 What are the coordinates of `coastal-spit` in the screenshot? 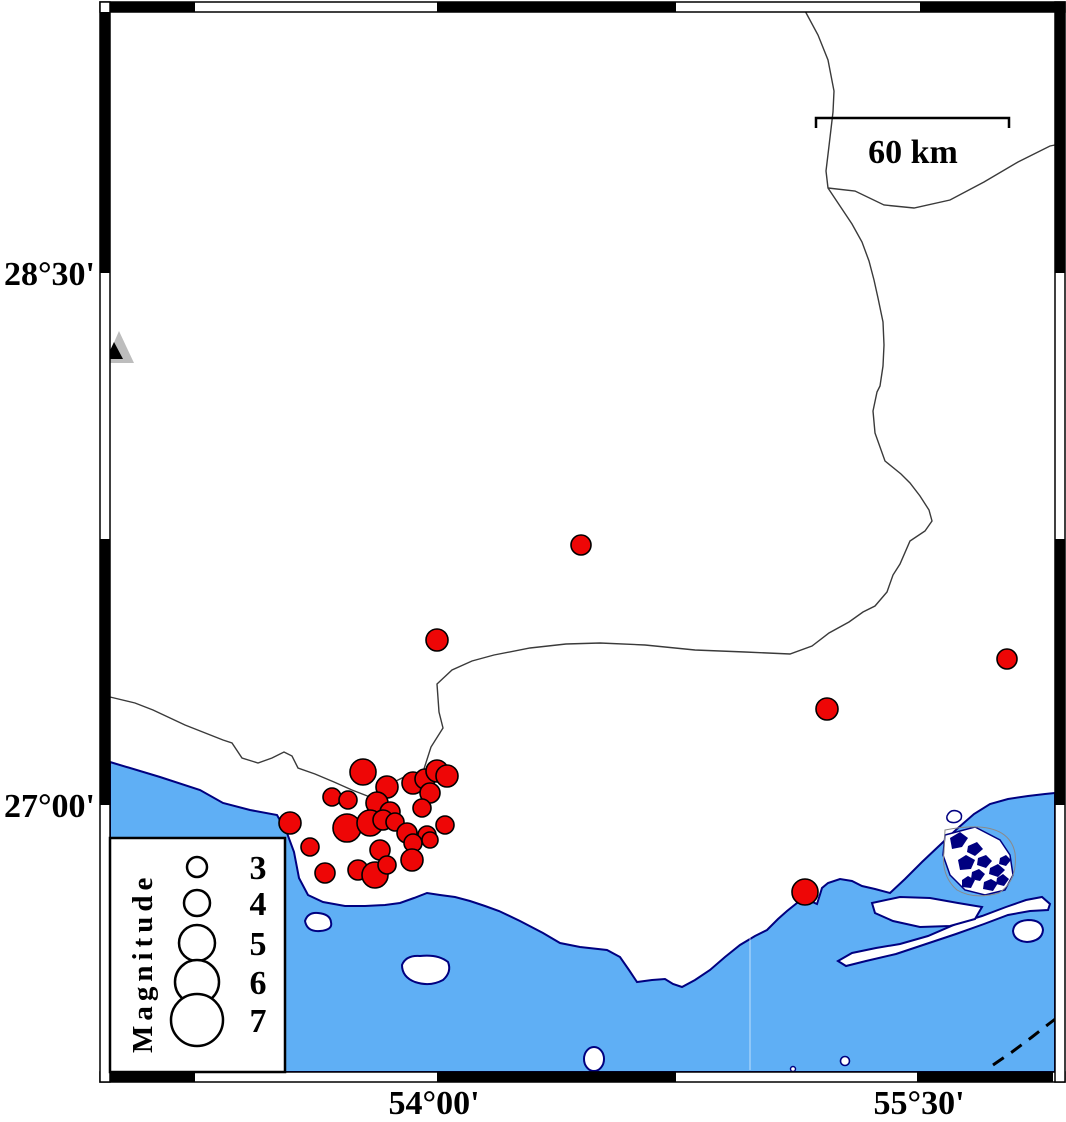 It's located at (927, 912).